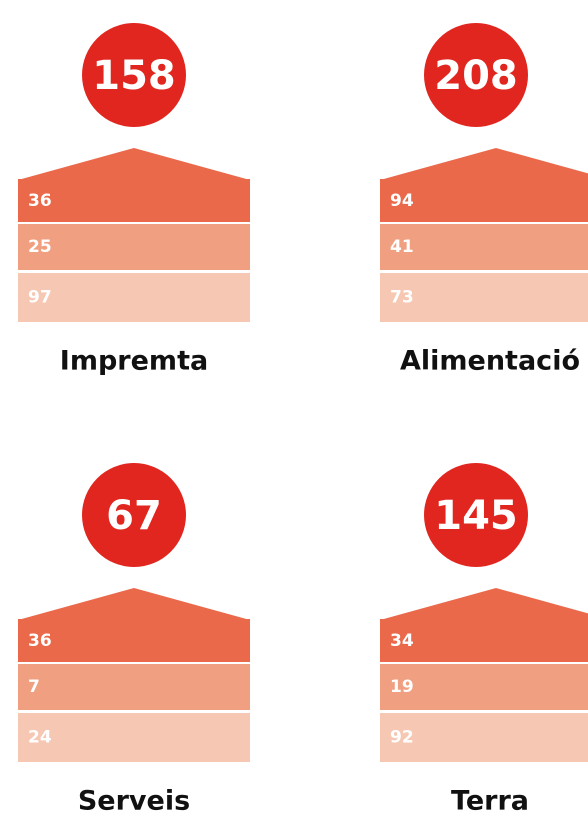  What do you see at coordinates (134, 801) in the screenshot?
I see `item-label: Serveis` at bounding box center [134, 801].